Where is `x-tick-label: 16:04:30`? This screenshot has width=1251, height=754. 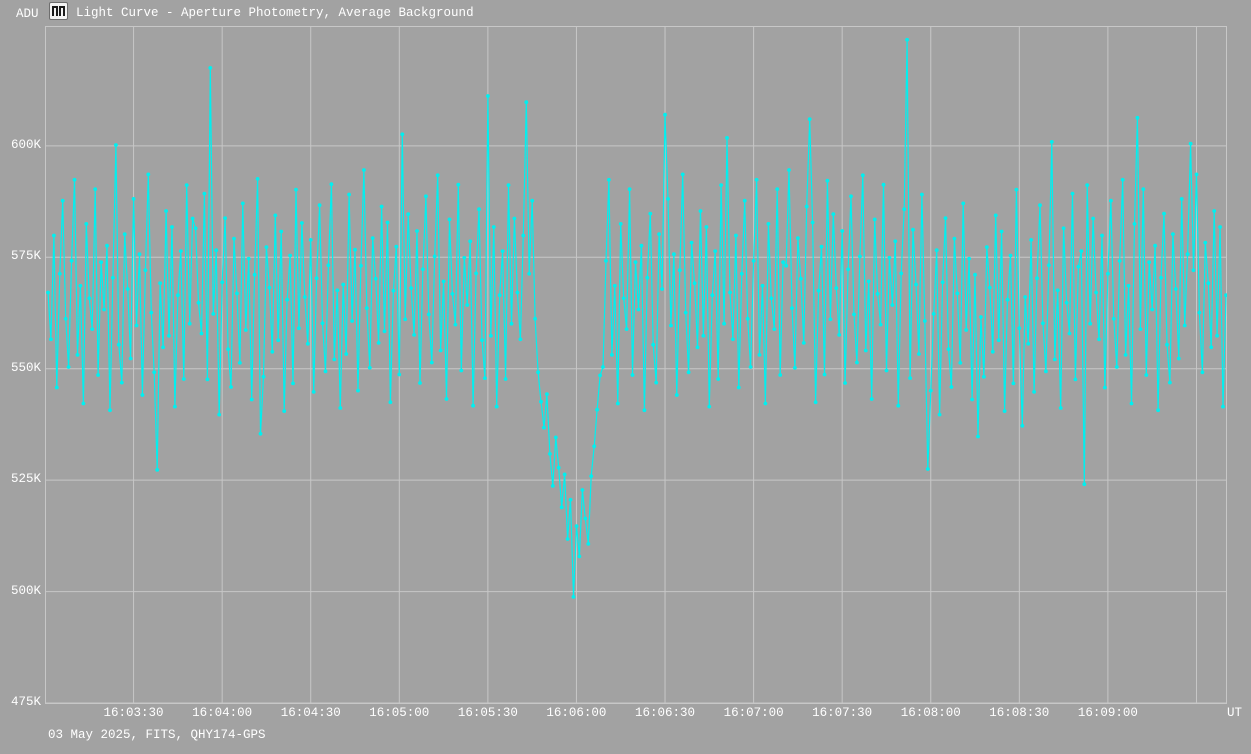 x-tick-label: 16:04:30 is located at coordinates (310, 713).